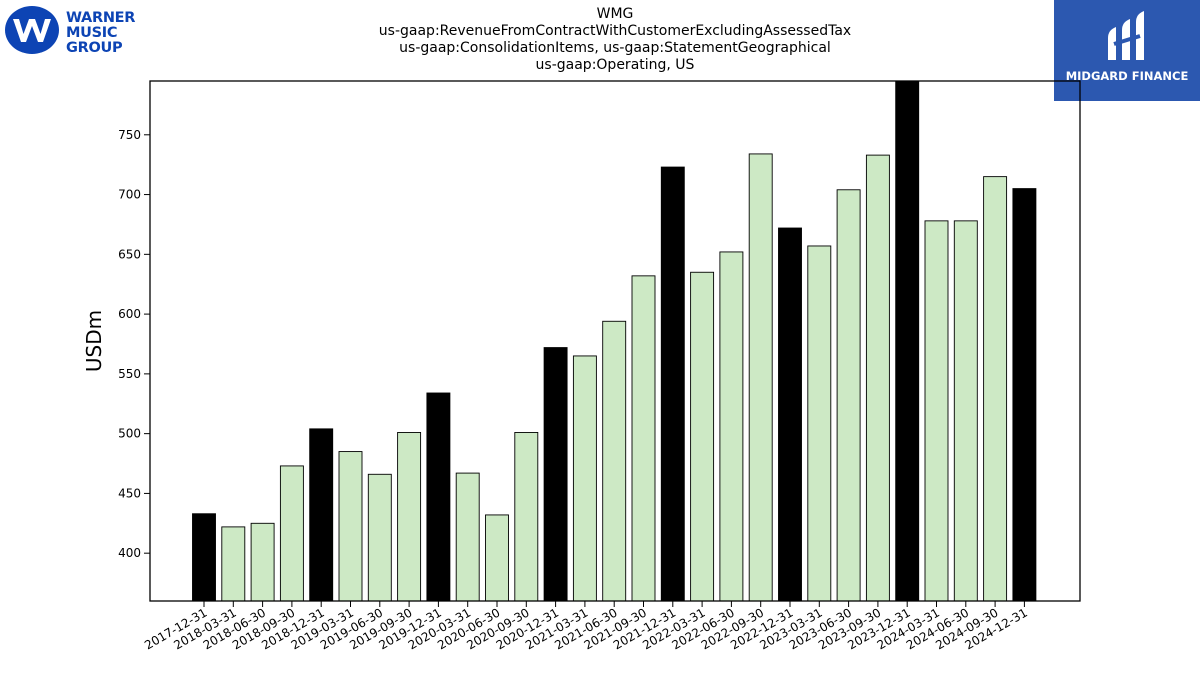  I want to click on y-axis: 400 450 500 550 600 650 700 750, so click(134, 344).